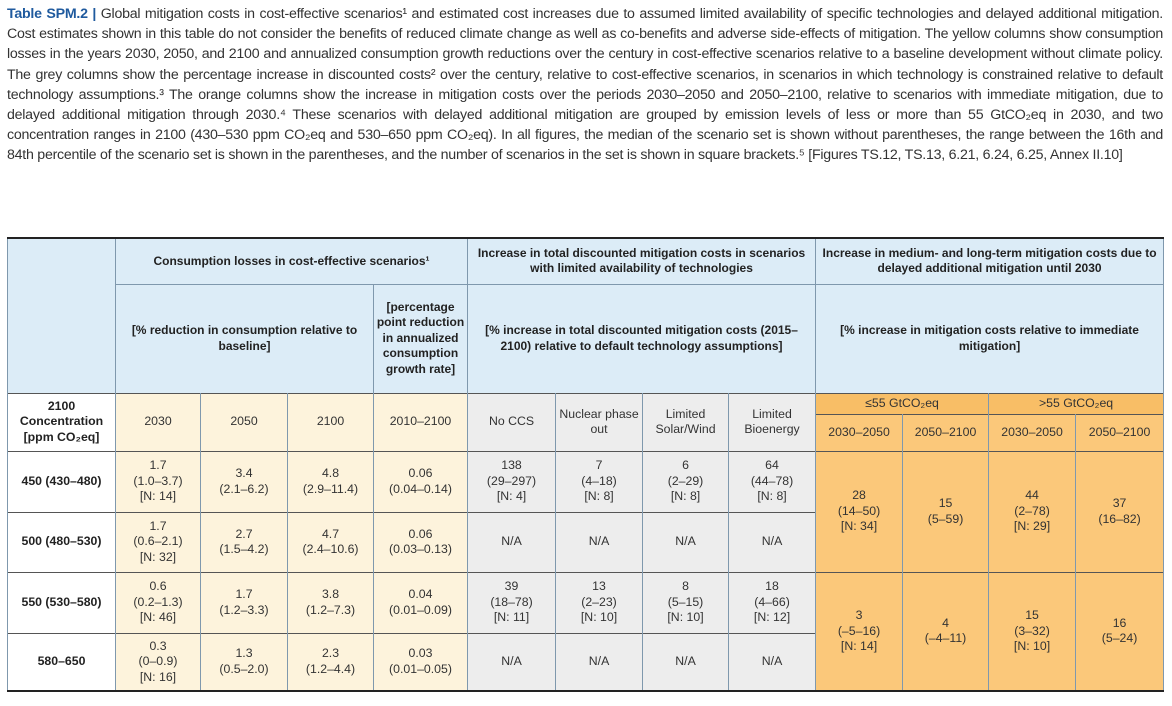 Image resolution: width=1172 pixels, height=706 pixels. I want to click on column-header-line: Limited Bioenergy, so click(772, 421).